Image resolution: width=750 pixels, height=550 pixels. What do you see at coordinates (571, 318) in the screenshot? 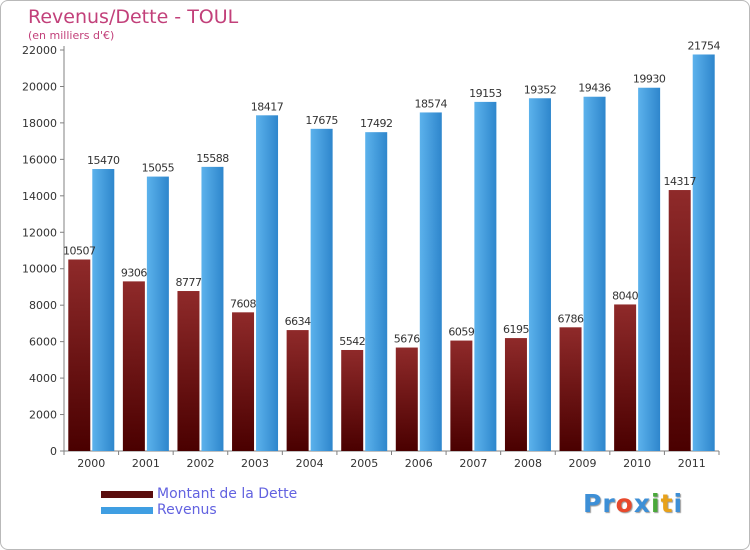
I see `value-label-dette: 6786` at bounding box center [571, 318].